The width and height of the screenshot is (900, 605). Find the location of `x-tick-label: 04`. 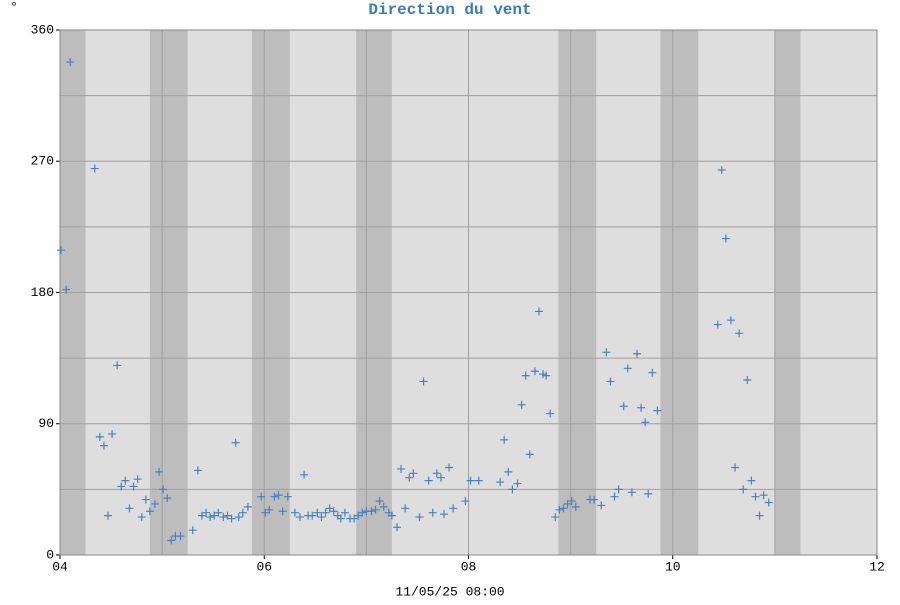

x-tick-label: 04 is located at coordinates (60, 566).